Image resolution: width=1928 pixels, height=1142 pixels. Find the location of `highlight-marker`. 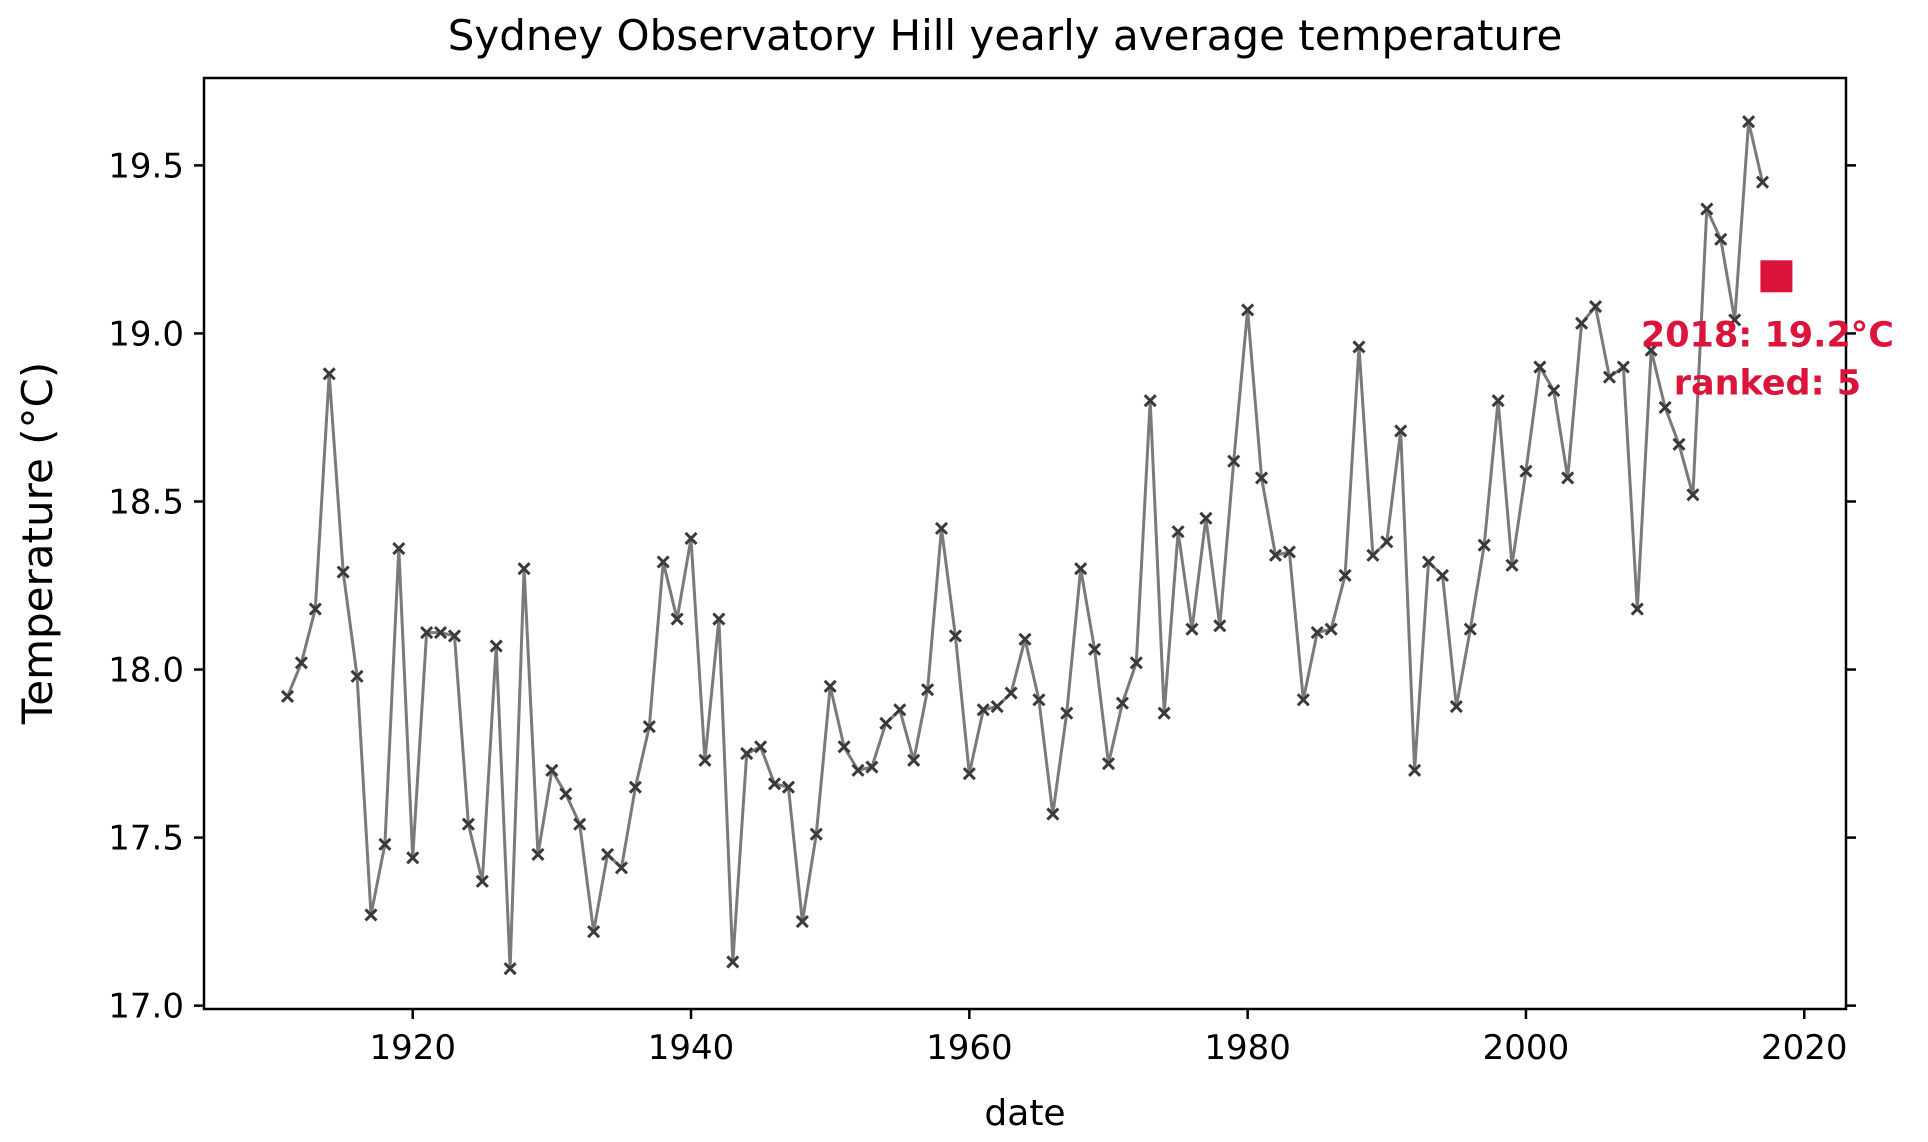

highlight-marker is located at coordinates (1776, 276).